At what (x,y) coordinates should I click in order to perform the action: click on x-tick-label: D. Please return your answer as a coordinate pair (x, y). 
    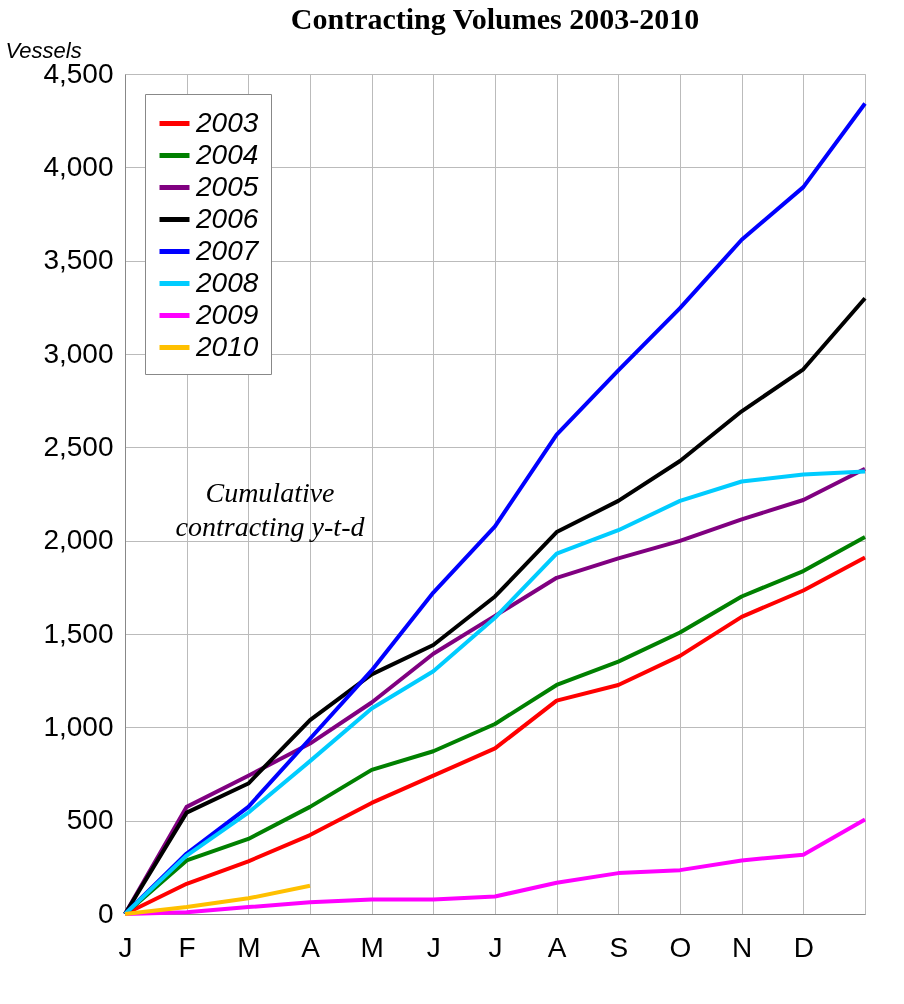
    Looking at the image, I should click on (803, 947).